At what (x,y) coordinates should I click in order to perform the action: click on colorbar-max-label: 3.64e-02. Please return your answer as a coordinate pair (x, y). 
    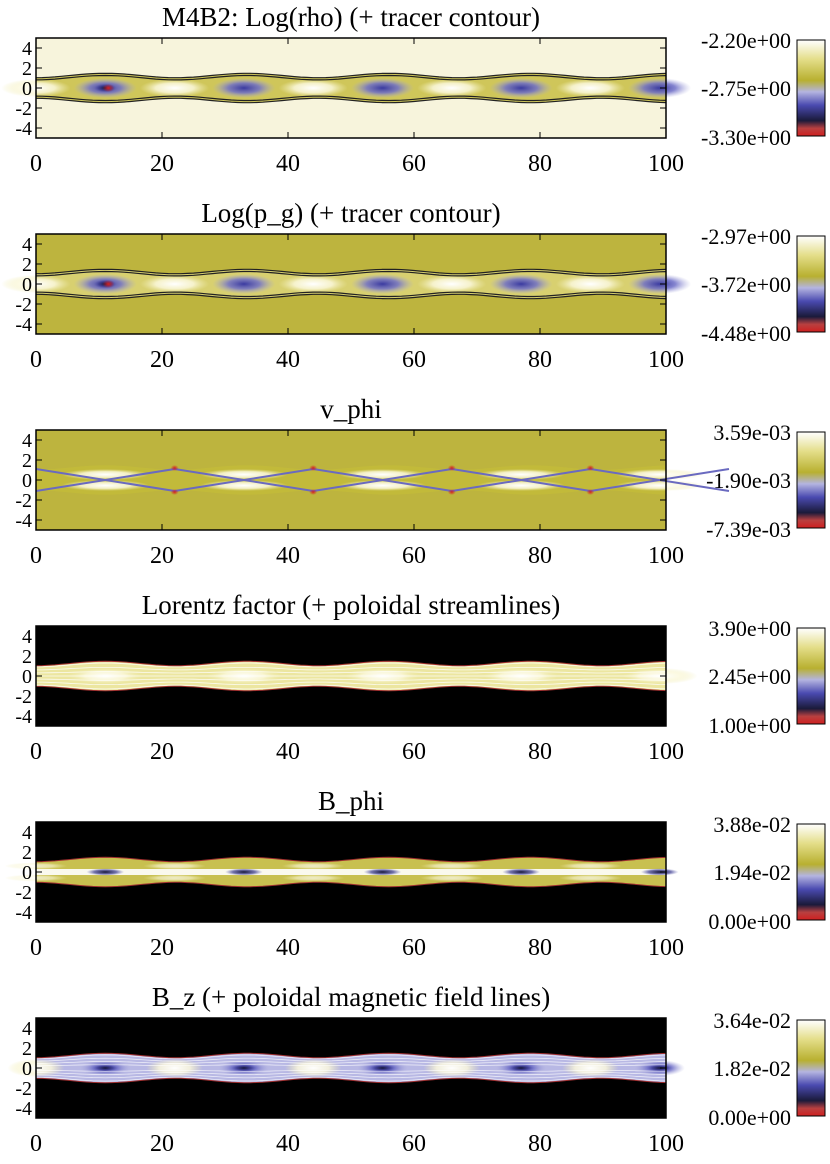
    Looking at the image, I should click on (752, 1020).